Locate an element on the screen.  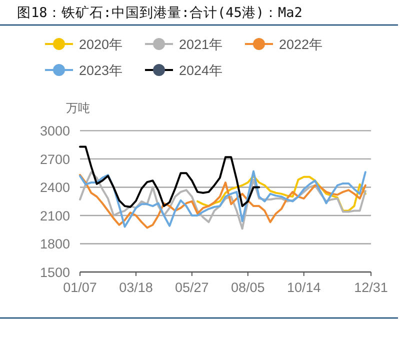
y-tick-label: 2100 is located at coordinates (55, 216).